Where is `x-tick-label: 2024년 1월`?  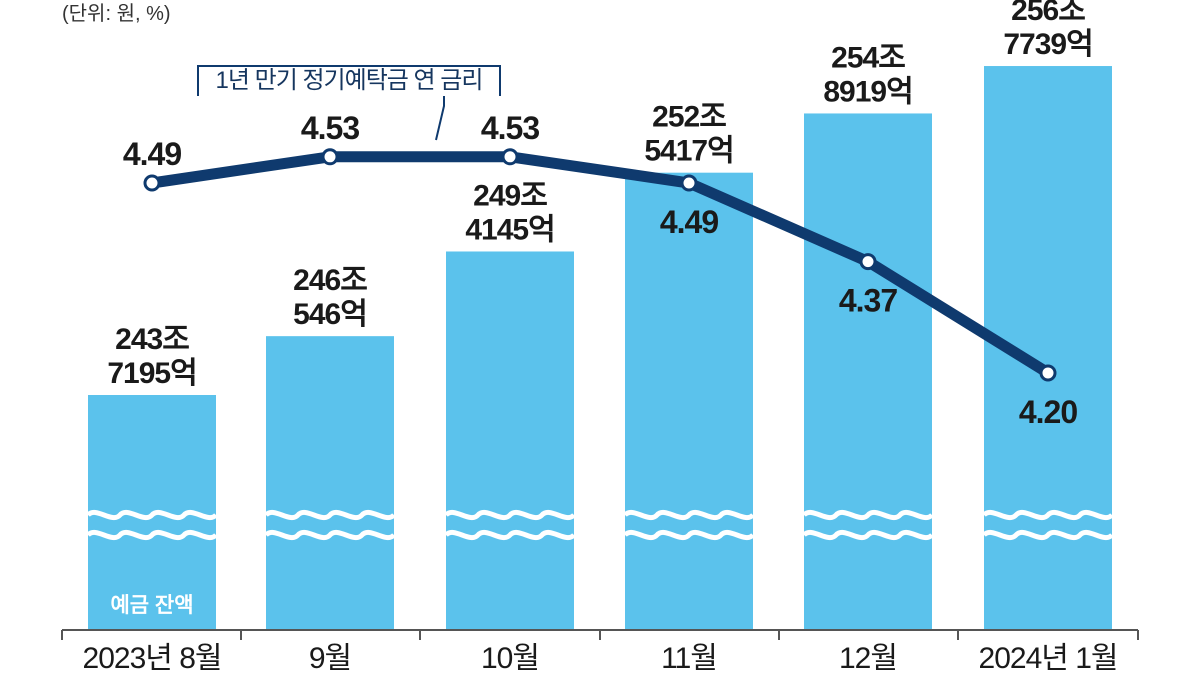
x-tick-label: 2024년 1월 is located at coordinates (1048, 658).